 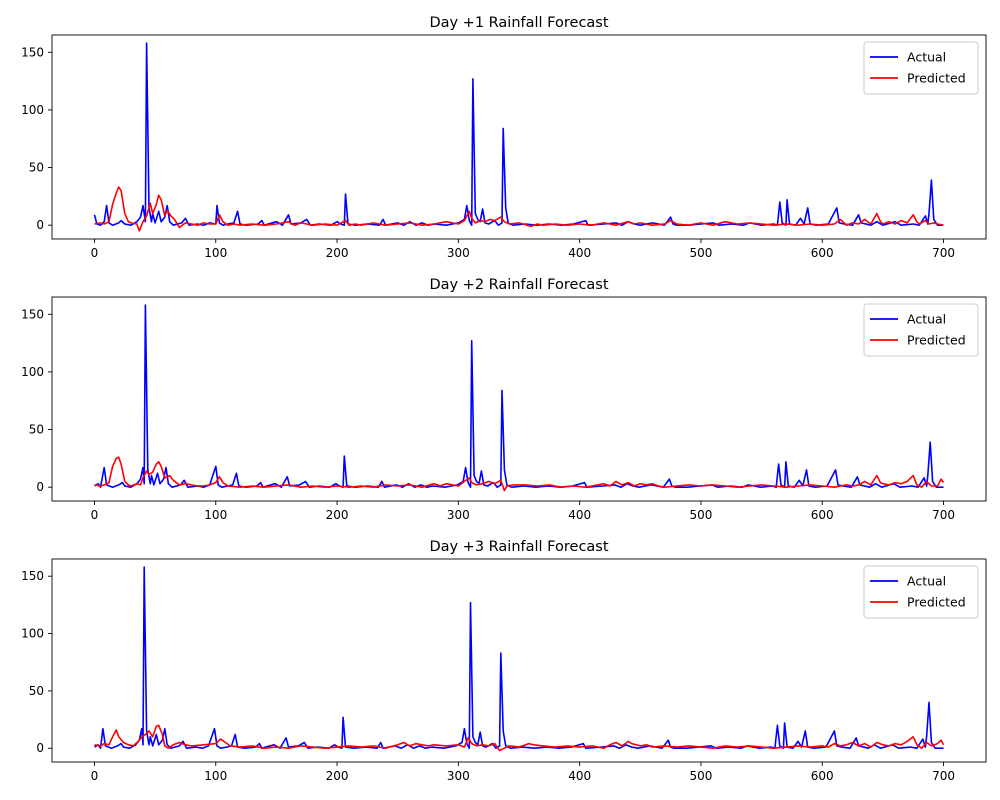 What do you see at coordinates (518, 285) in the screenshot?
I see `chart-title: Day +2 Rainfall Forecast` at bounding box center [518, 285].